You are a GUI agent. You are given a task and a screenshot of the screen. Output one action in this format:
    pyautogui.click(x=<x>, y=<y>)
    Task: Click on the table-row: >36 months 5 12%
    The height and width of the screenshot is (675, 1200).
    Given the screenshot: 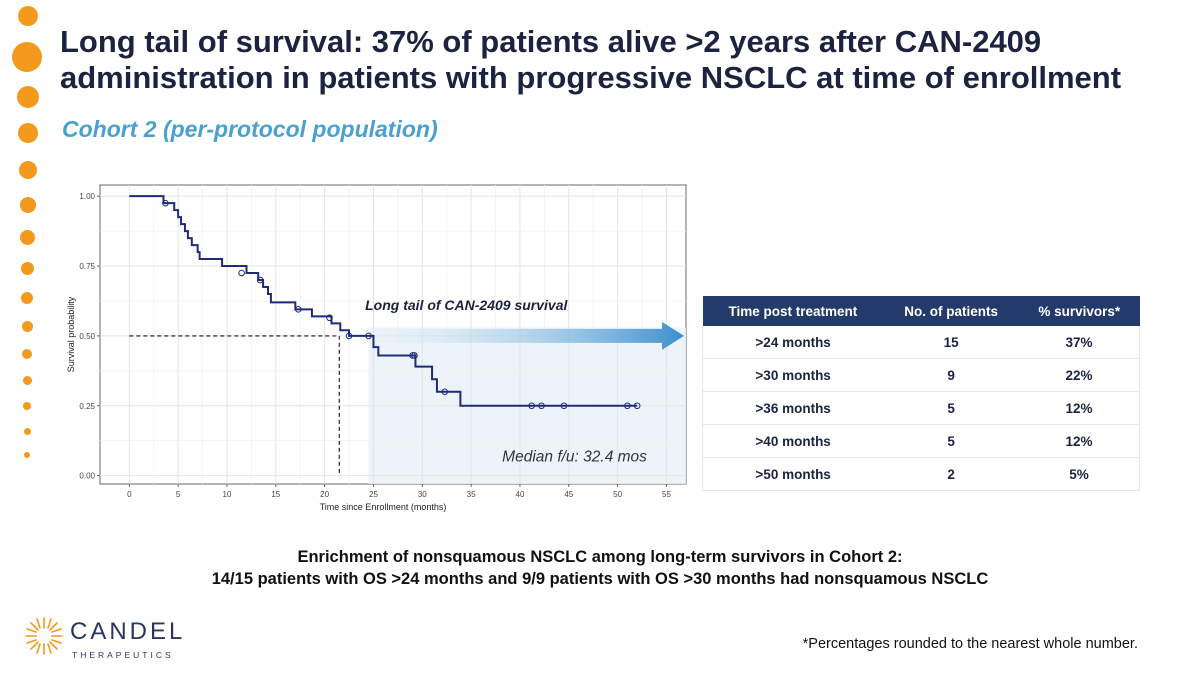 What is the action you would take?
    pyautogui.click(x=921, y=408)
    